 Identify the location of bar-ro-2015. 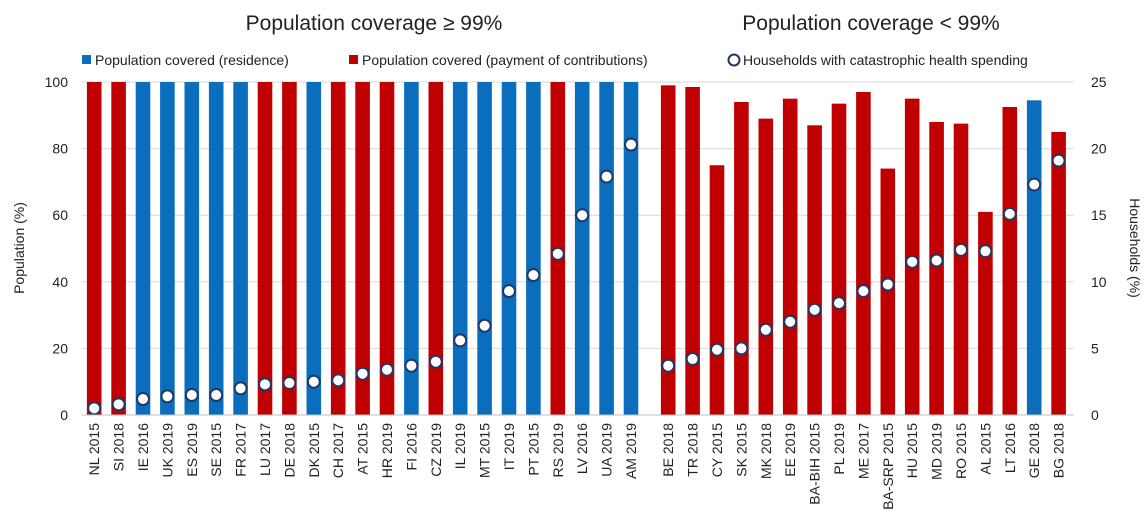
(961, 269).